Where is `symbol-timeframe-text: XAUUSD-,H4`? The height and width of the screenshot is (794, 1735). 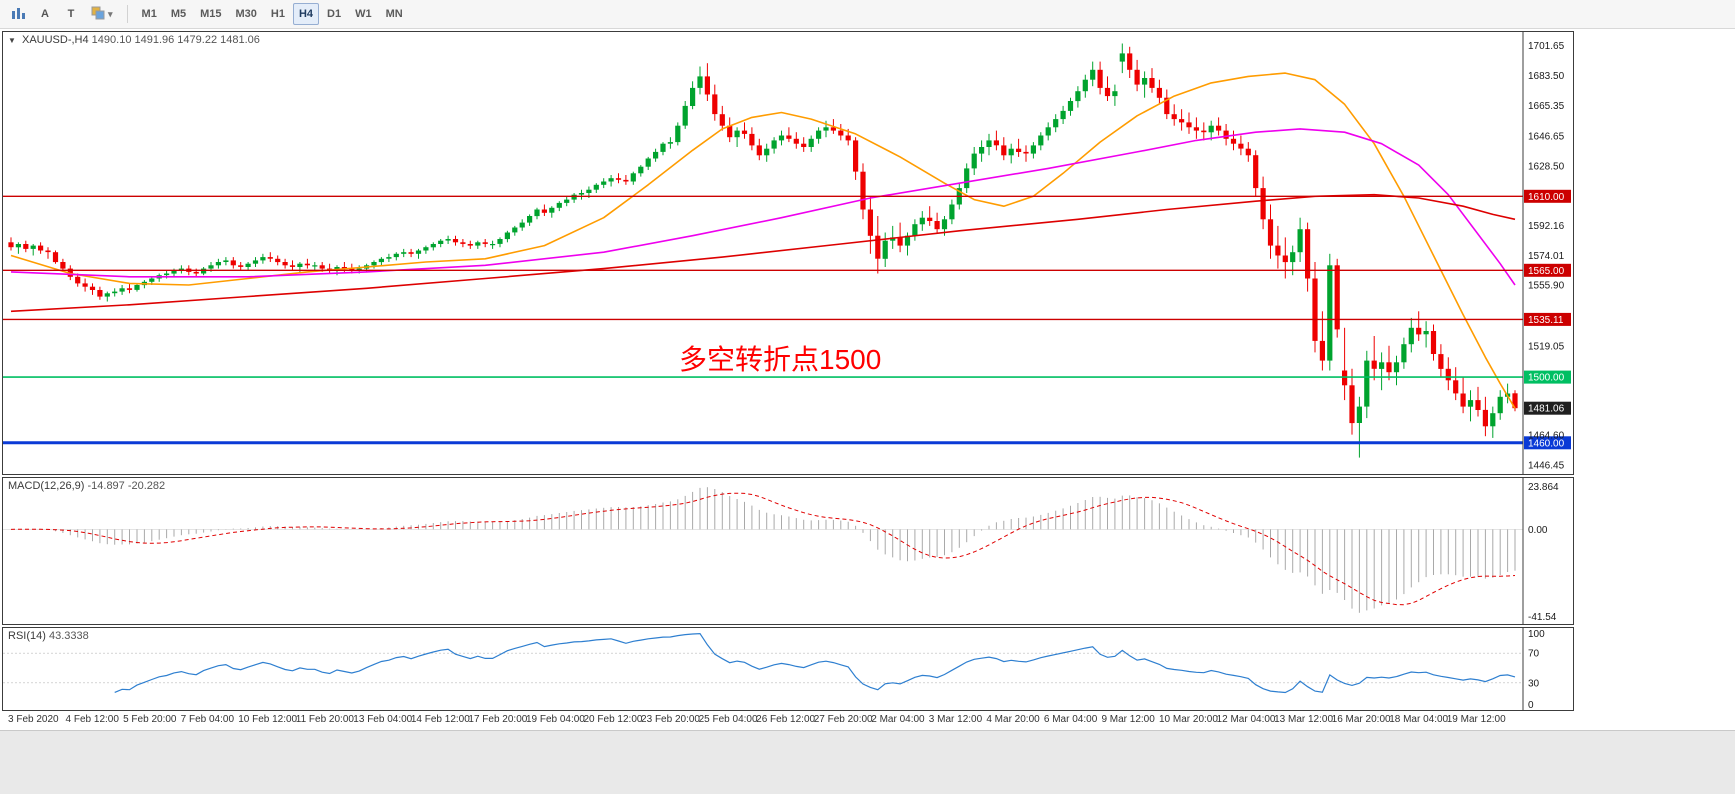
symbol-timeframe-text: XAUUSD-,H4 is located at coordinates (55, 40).